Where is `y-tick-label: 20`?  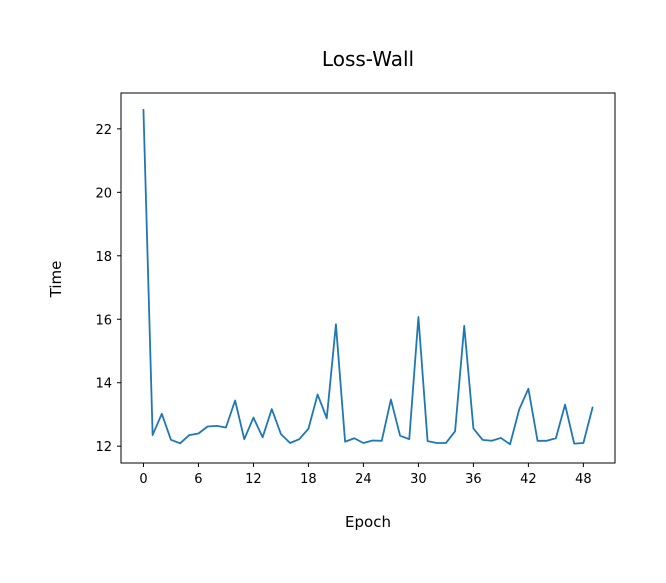 y-tick-label: 20 is located at coordinates (103, 193).